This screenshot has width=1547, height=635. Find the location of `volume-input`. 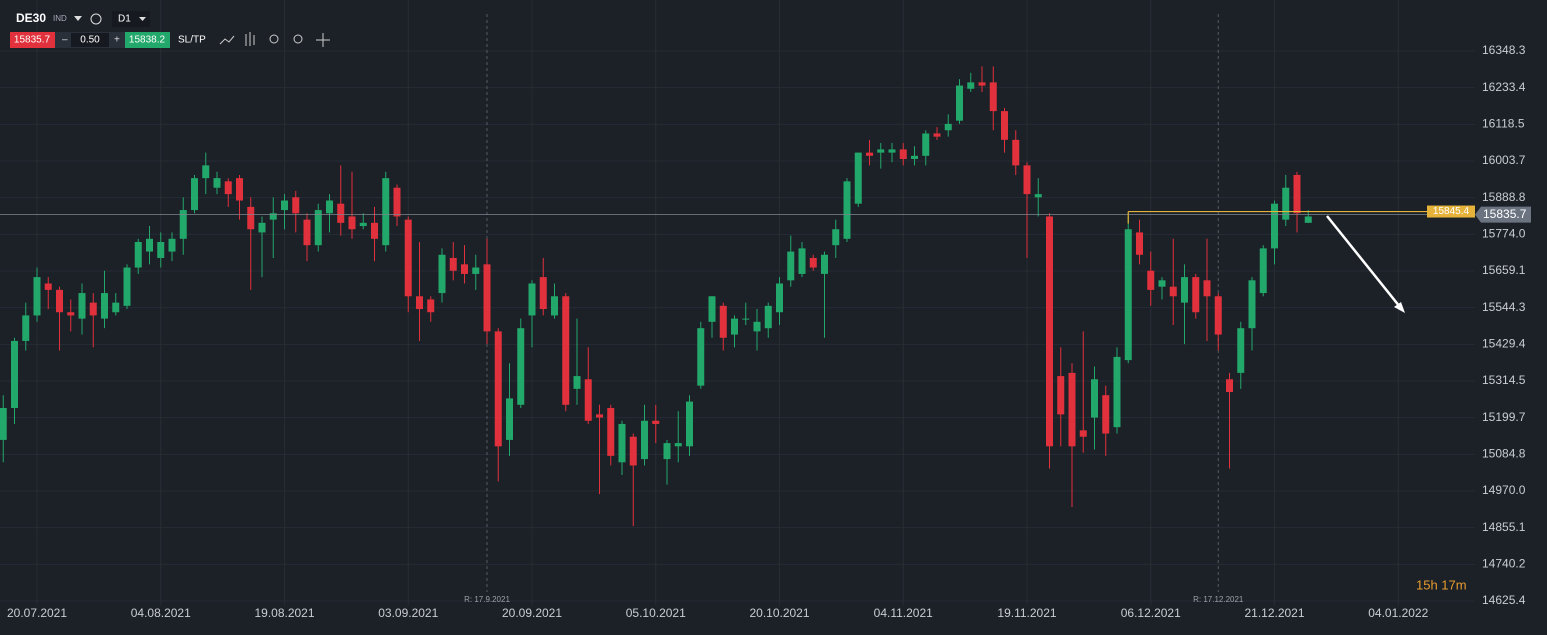

volume-input is located at coordinates (90, 40).